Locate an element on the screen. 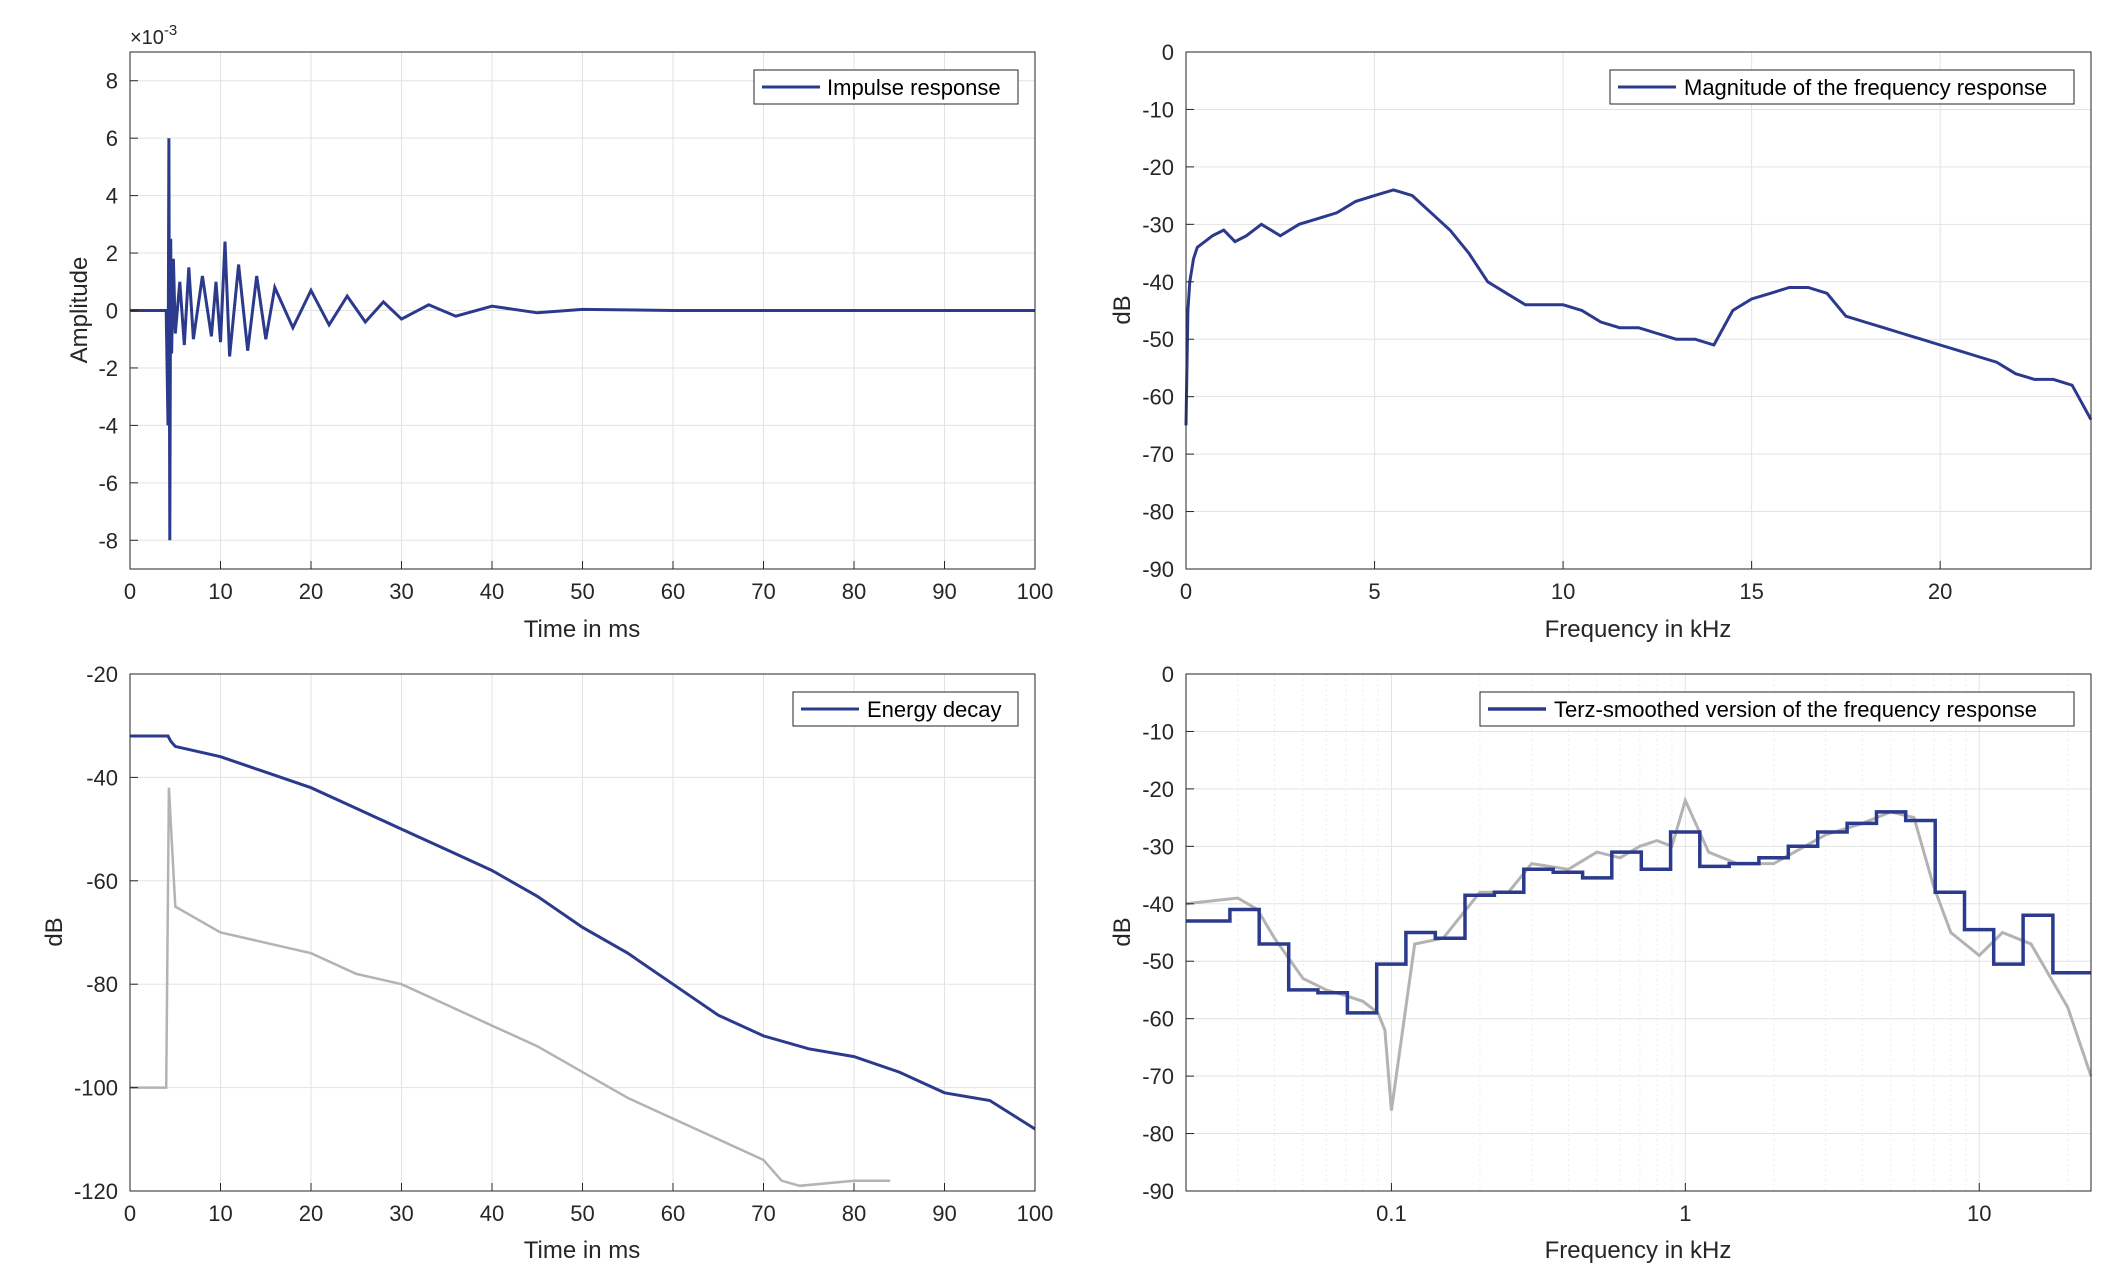 Image resolution: width=2126 pixels, height=1276 pixels. y-tick-label: -4 is located at coordinates (108, 425).